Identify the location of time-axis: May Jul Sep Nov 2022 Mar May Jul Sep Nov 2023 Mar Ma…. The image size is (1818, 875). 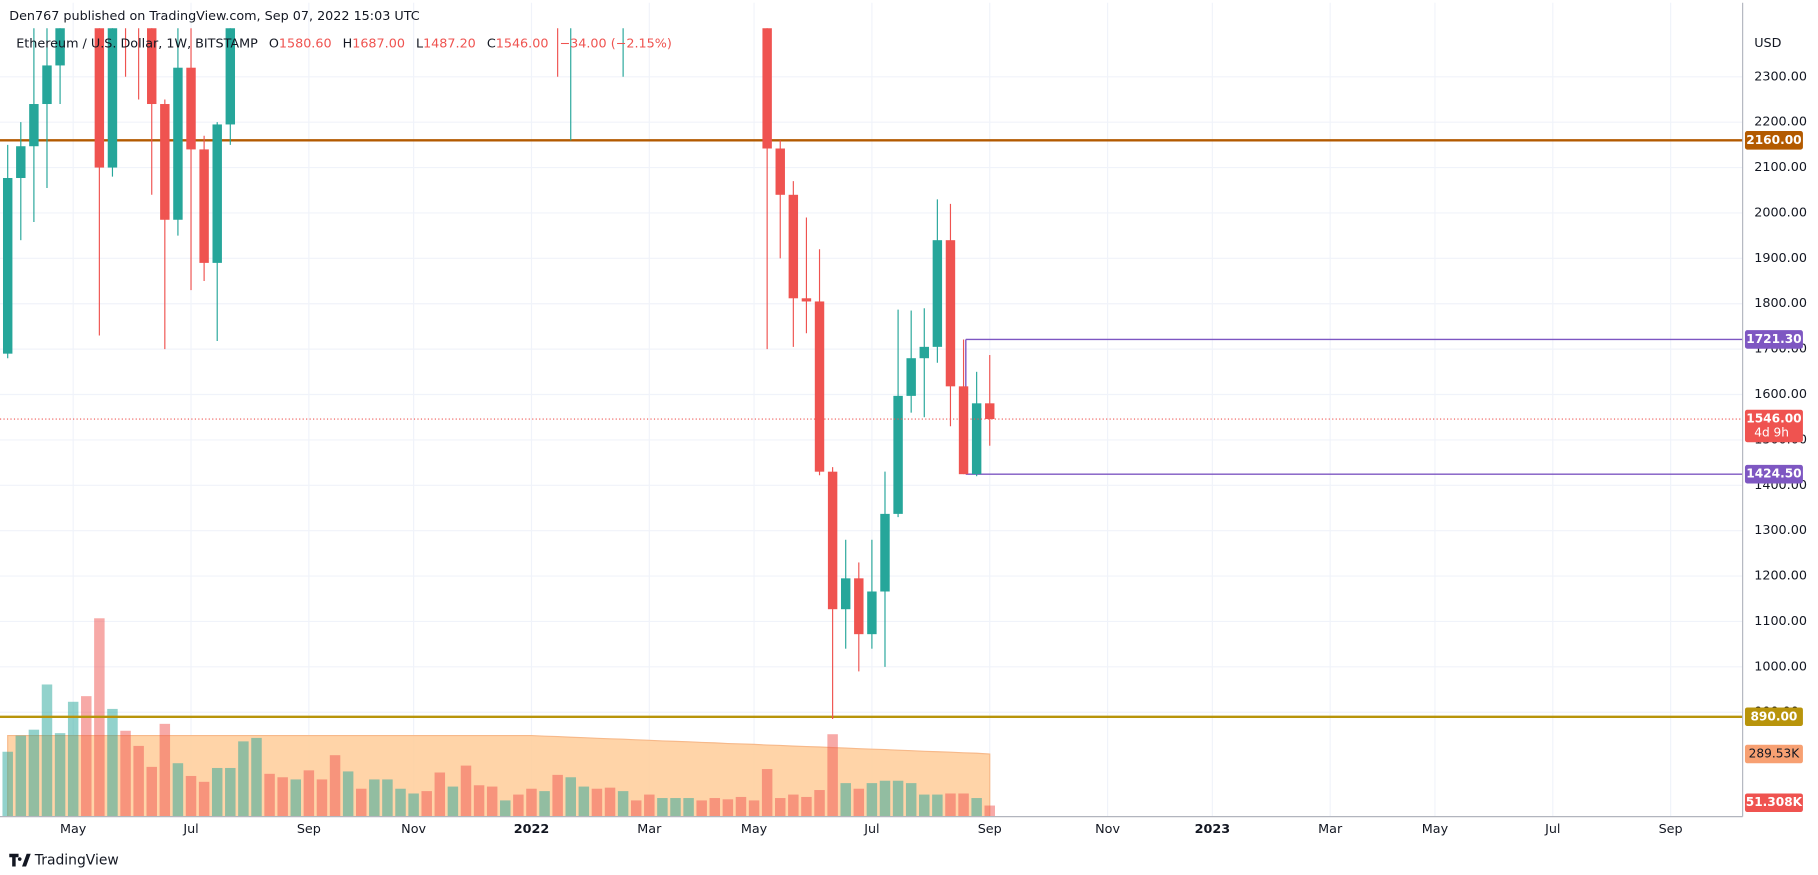
(871, 829).